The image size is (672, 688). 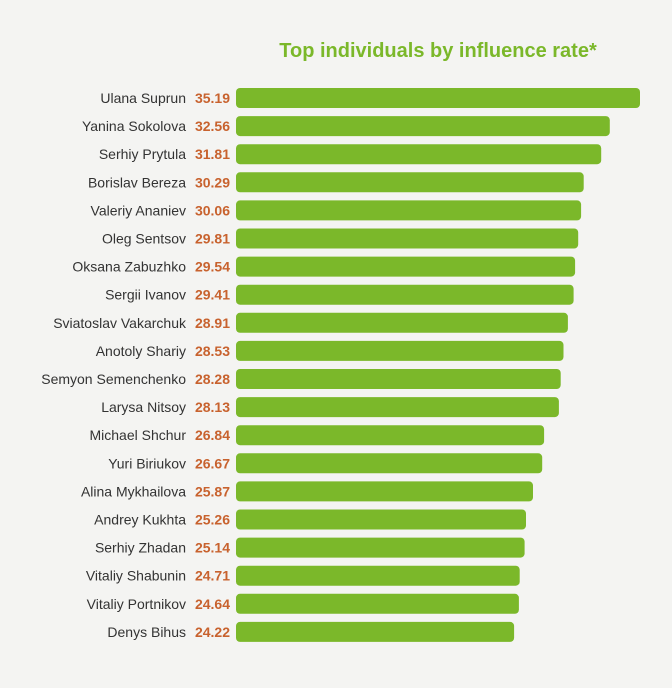 What do you see at coordinates (120, 323) in the screenshot?
I see `category-label: Sviatoslav Vakarchuk` at bounding box center [120, 323].